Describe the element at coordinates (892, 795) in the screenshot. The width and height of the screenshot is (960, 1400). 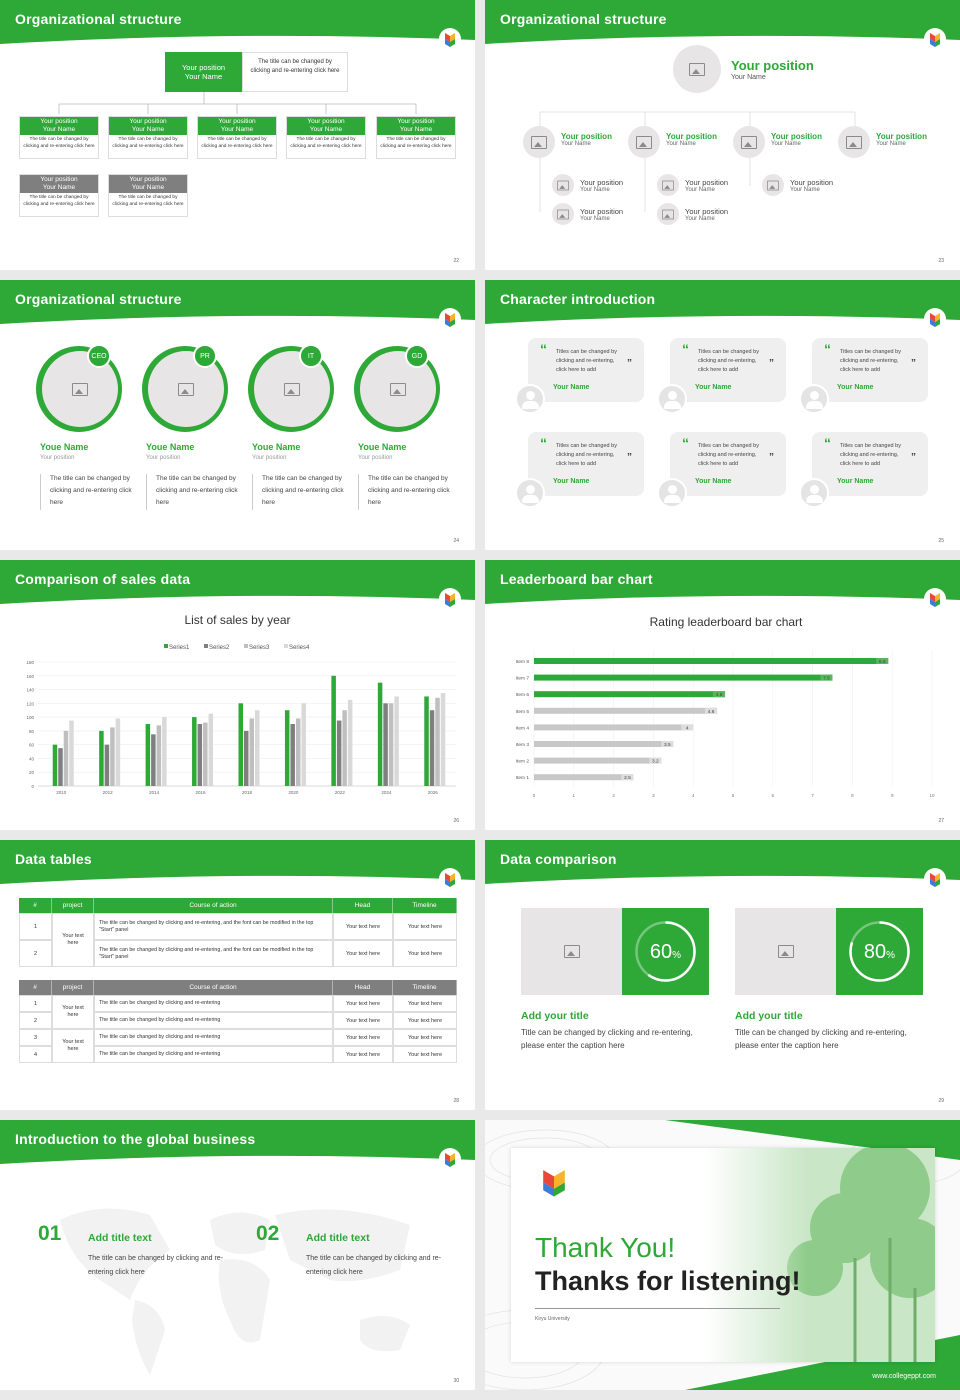
I see `x-tick-label: 9` at that location.